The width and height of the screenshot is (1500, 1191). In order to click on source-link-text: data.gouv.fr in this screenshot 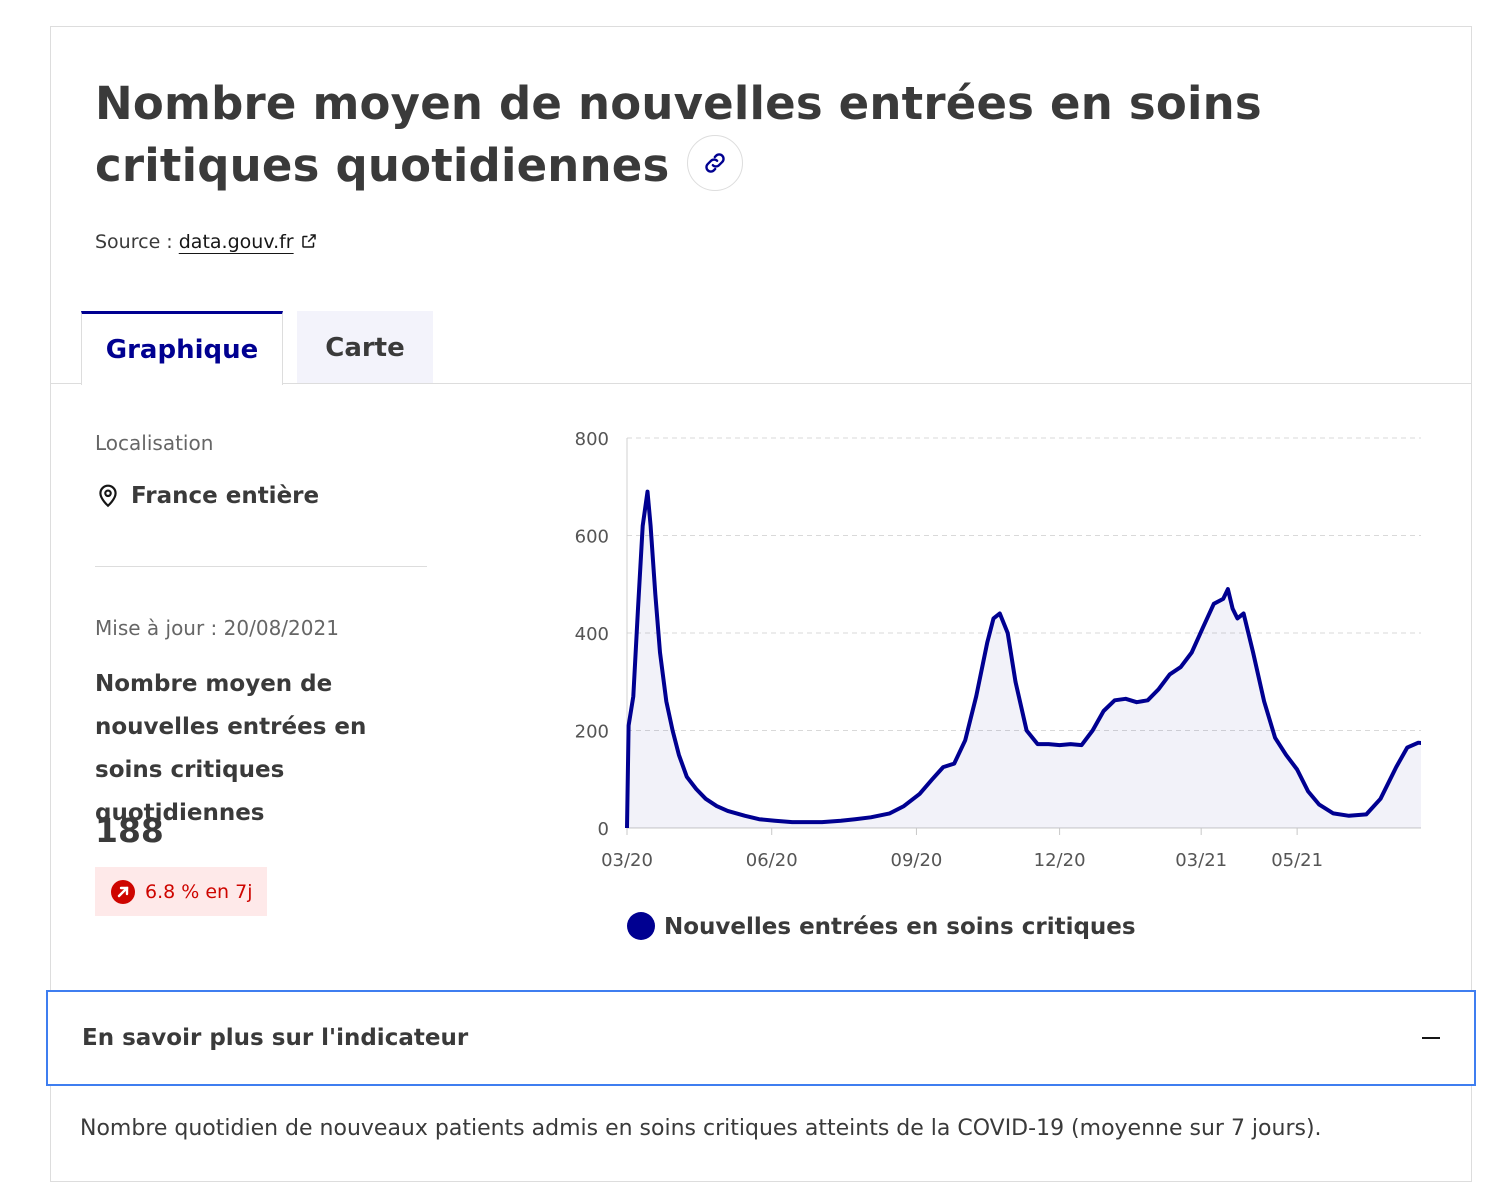, I will do `click(236, 242)`.